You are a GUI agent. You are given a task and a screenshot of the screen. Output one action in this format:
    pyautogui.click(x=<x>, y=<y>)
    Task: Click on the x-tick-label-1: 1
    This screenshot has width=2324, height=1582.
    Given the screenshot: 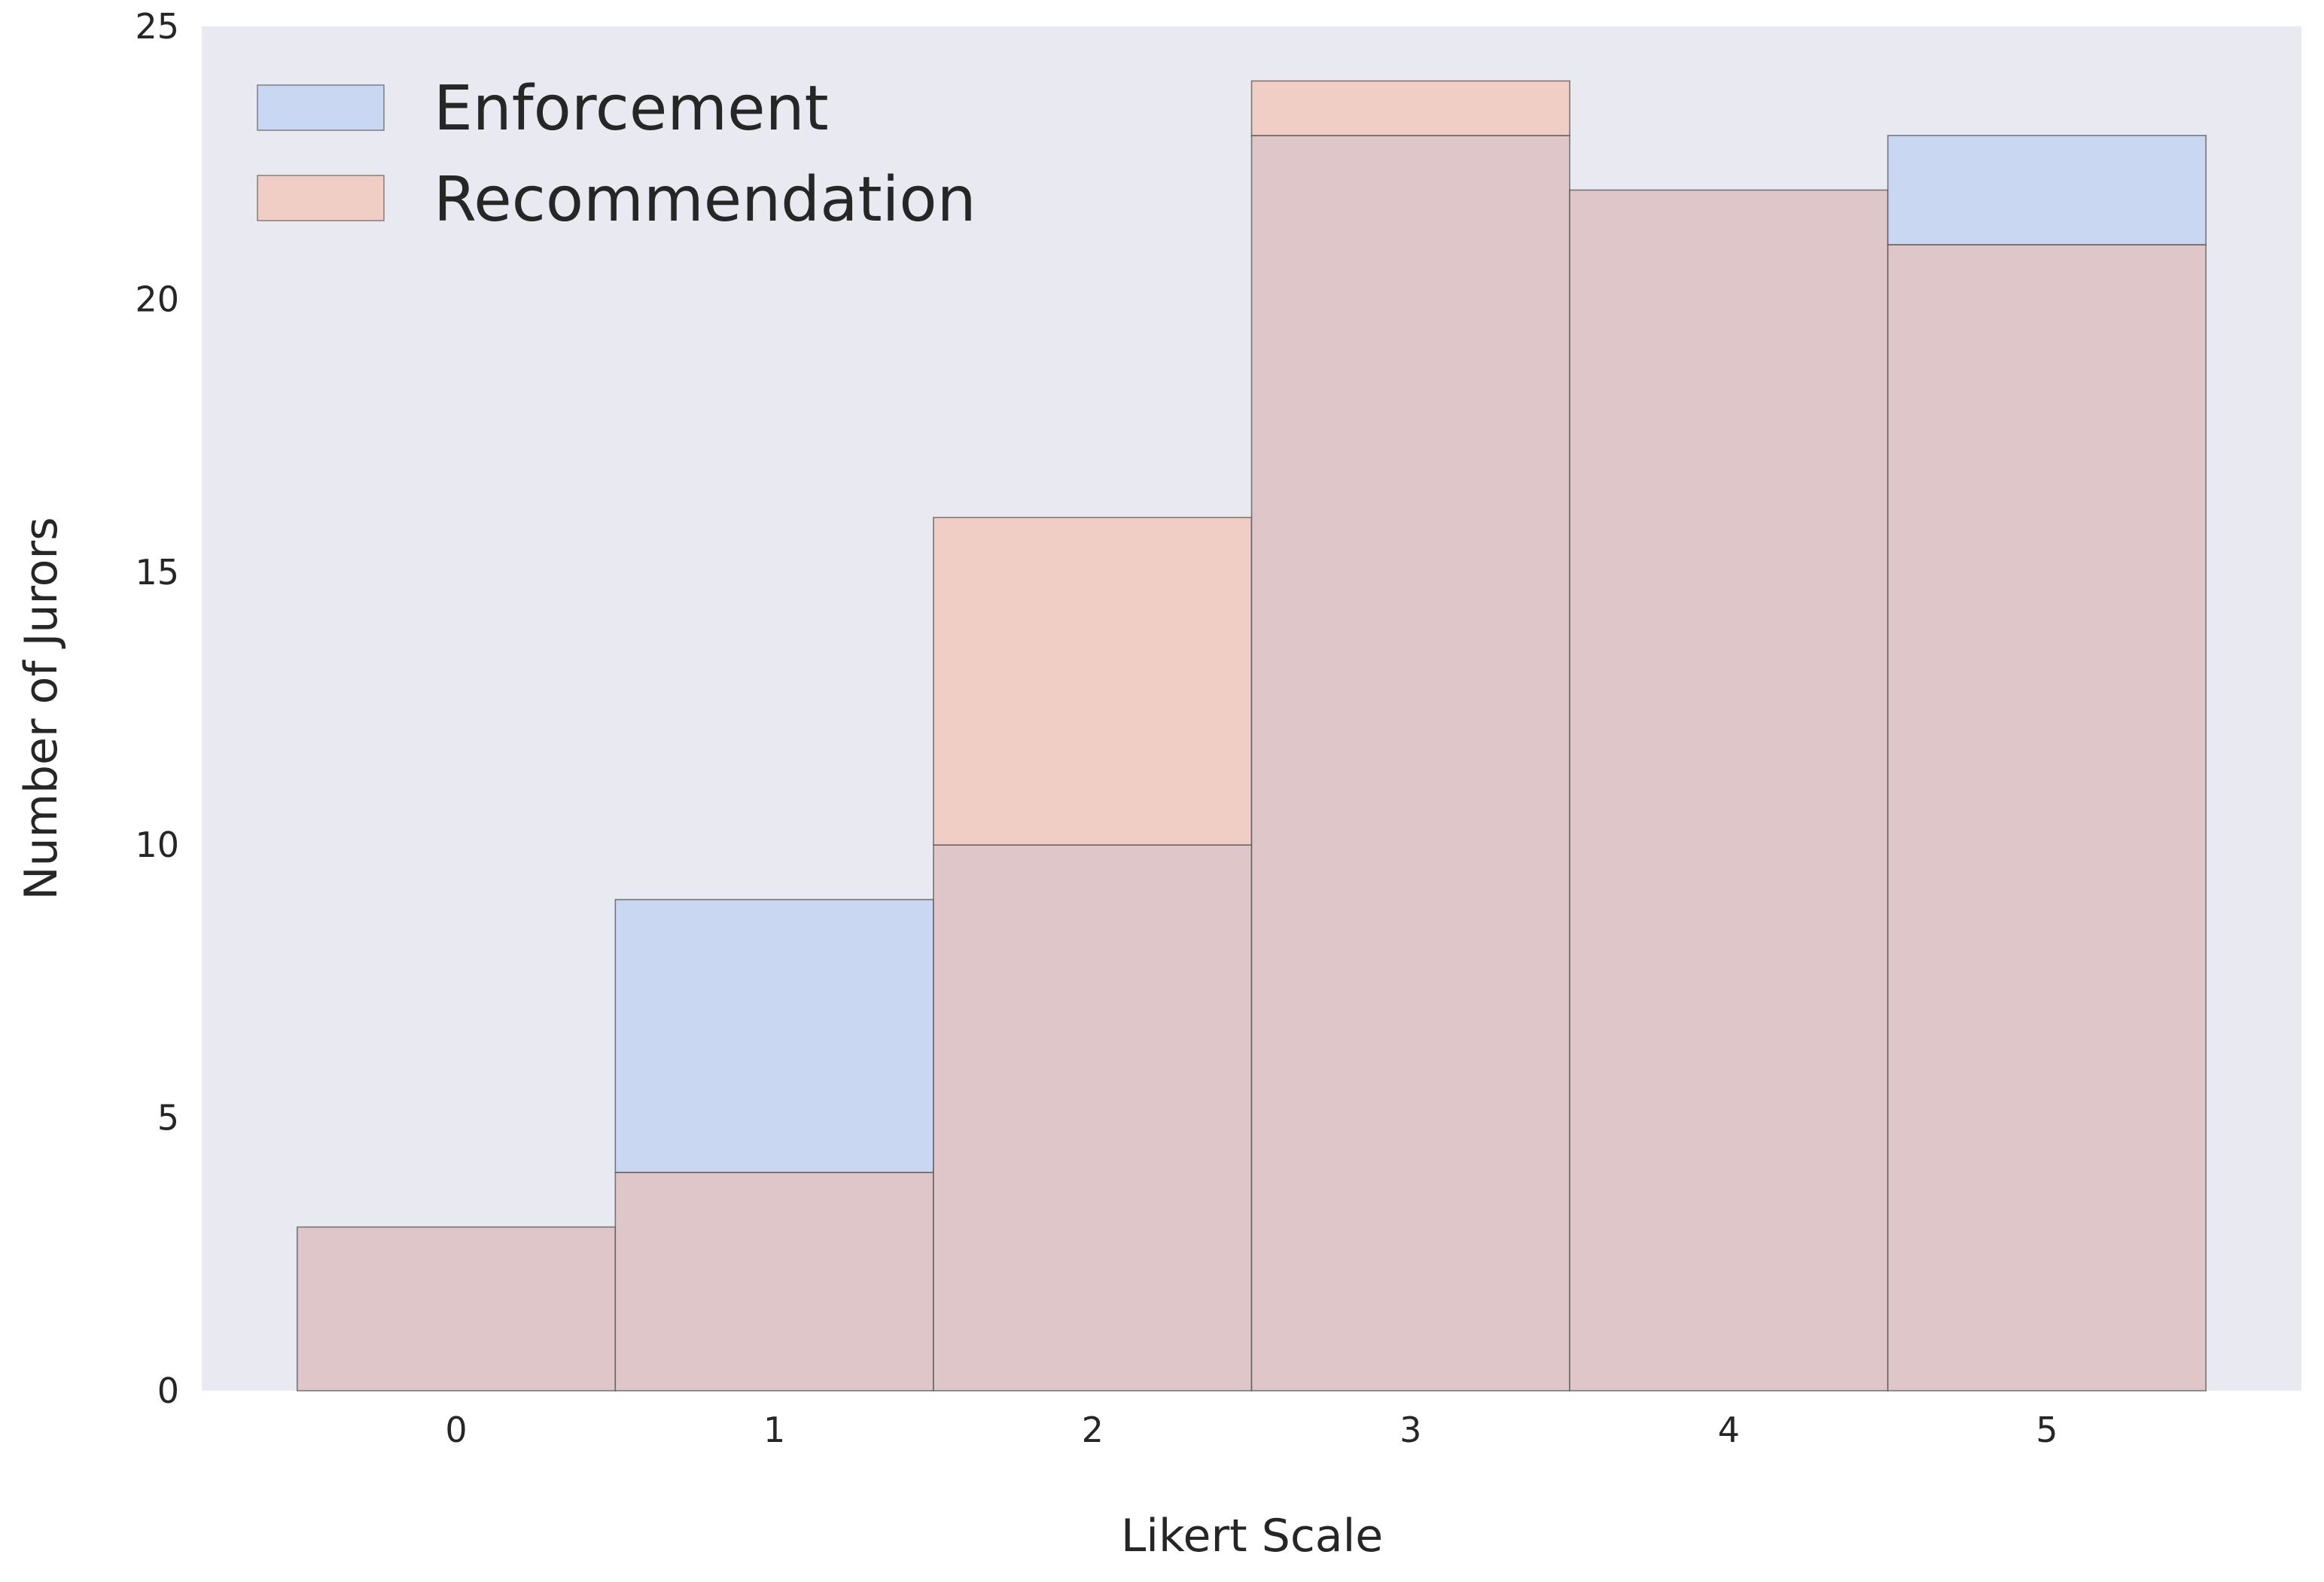 What is the action you would take?
    pyautogui.click(x=774, y=1430)
    